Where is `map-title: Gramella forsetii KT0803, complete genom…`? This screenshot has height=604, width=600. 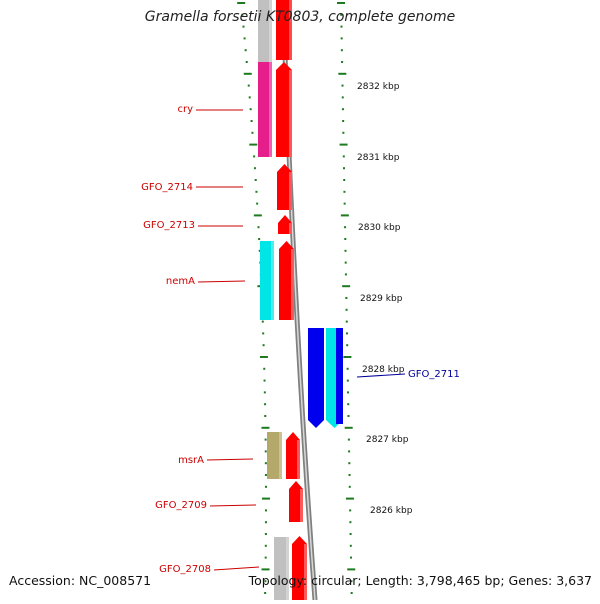 map-title: Gramella forsetii KT0803, complete genom… is located at coordinates (300, 17).